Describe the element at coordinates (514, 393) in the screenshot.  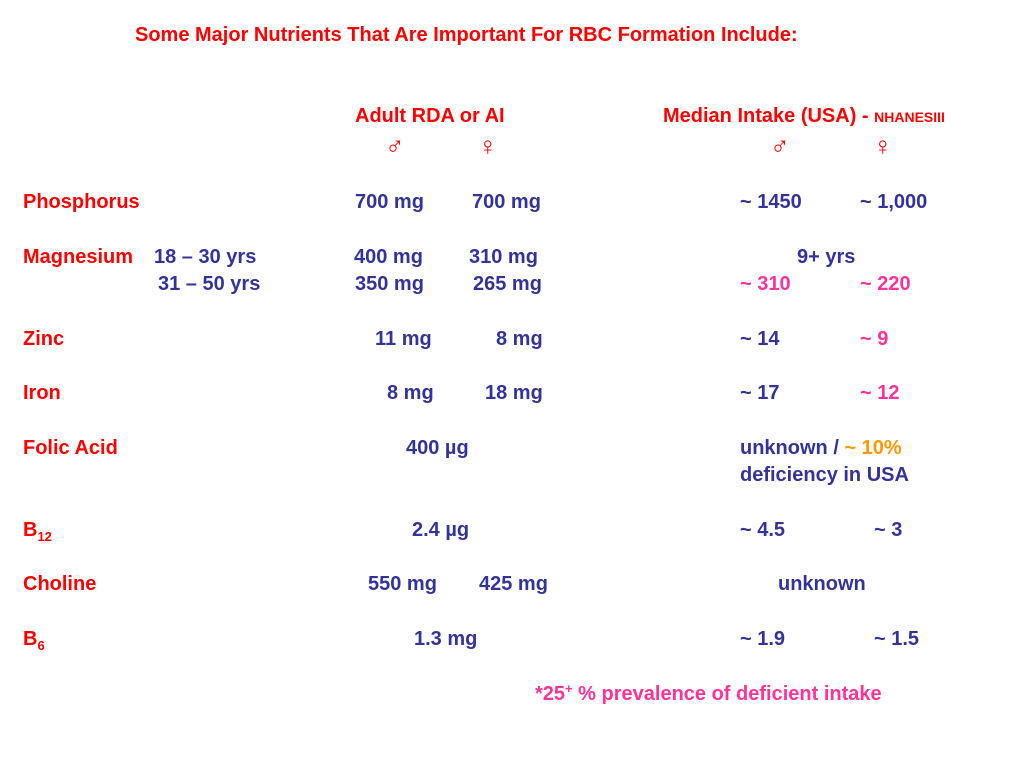
I see `rda-female-iron: 18 mg` at that location.